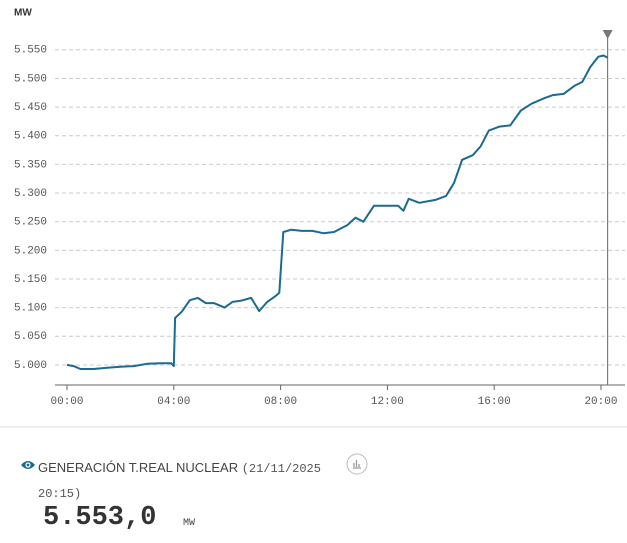 The height and width of the screenshot is (543, 627). I want to click on x-tick-label: 04:00, so click(173, 402).